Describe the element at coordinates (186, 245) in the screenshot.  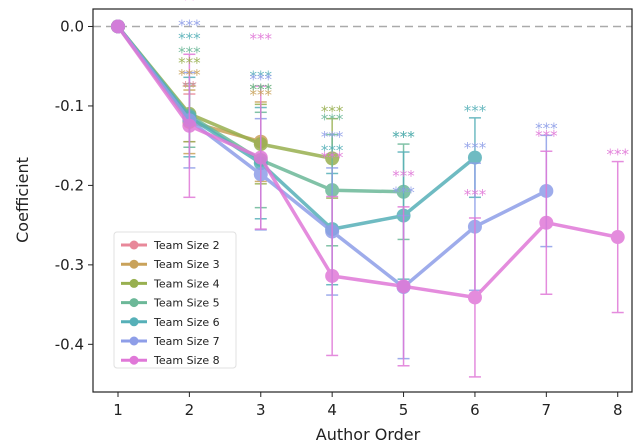
I see `legend-label: Team Size 2` at that location.